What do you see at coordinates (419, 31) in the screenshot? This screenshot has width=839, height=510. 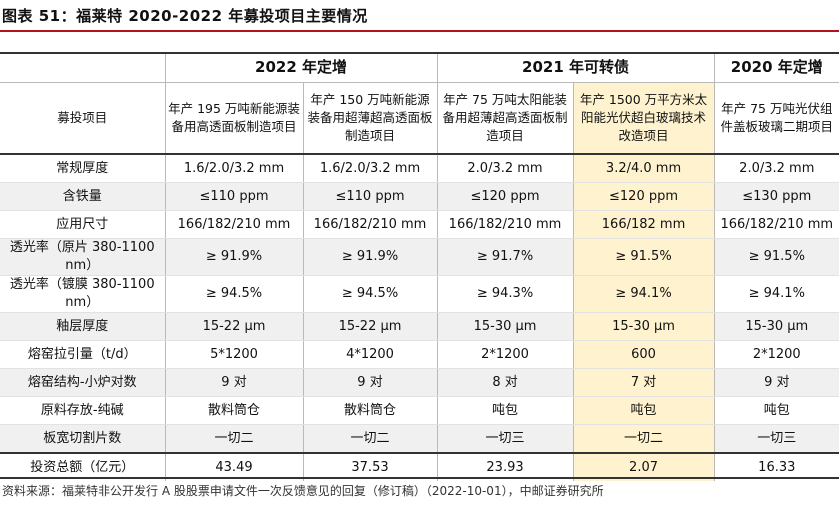 I see `title-rule` at bounding box center [419, 31].